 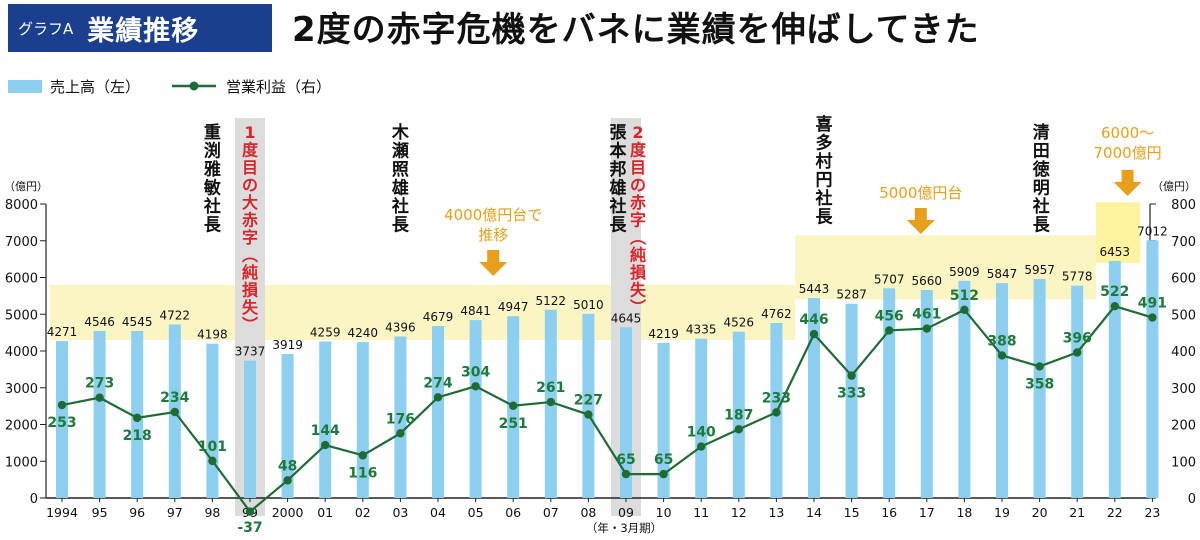 What do you see at coordinates (21, 242) in the screenshot?
I see `y-left-tick-label: 7000` at bounding box center [21, 242].